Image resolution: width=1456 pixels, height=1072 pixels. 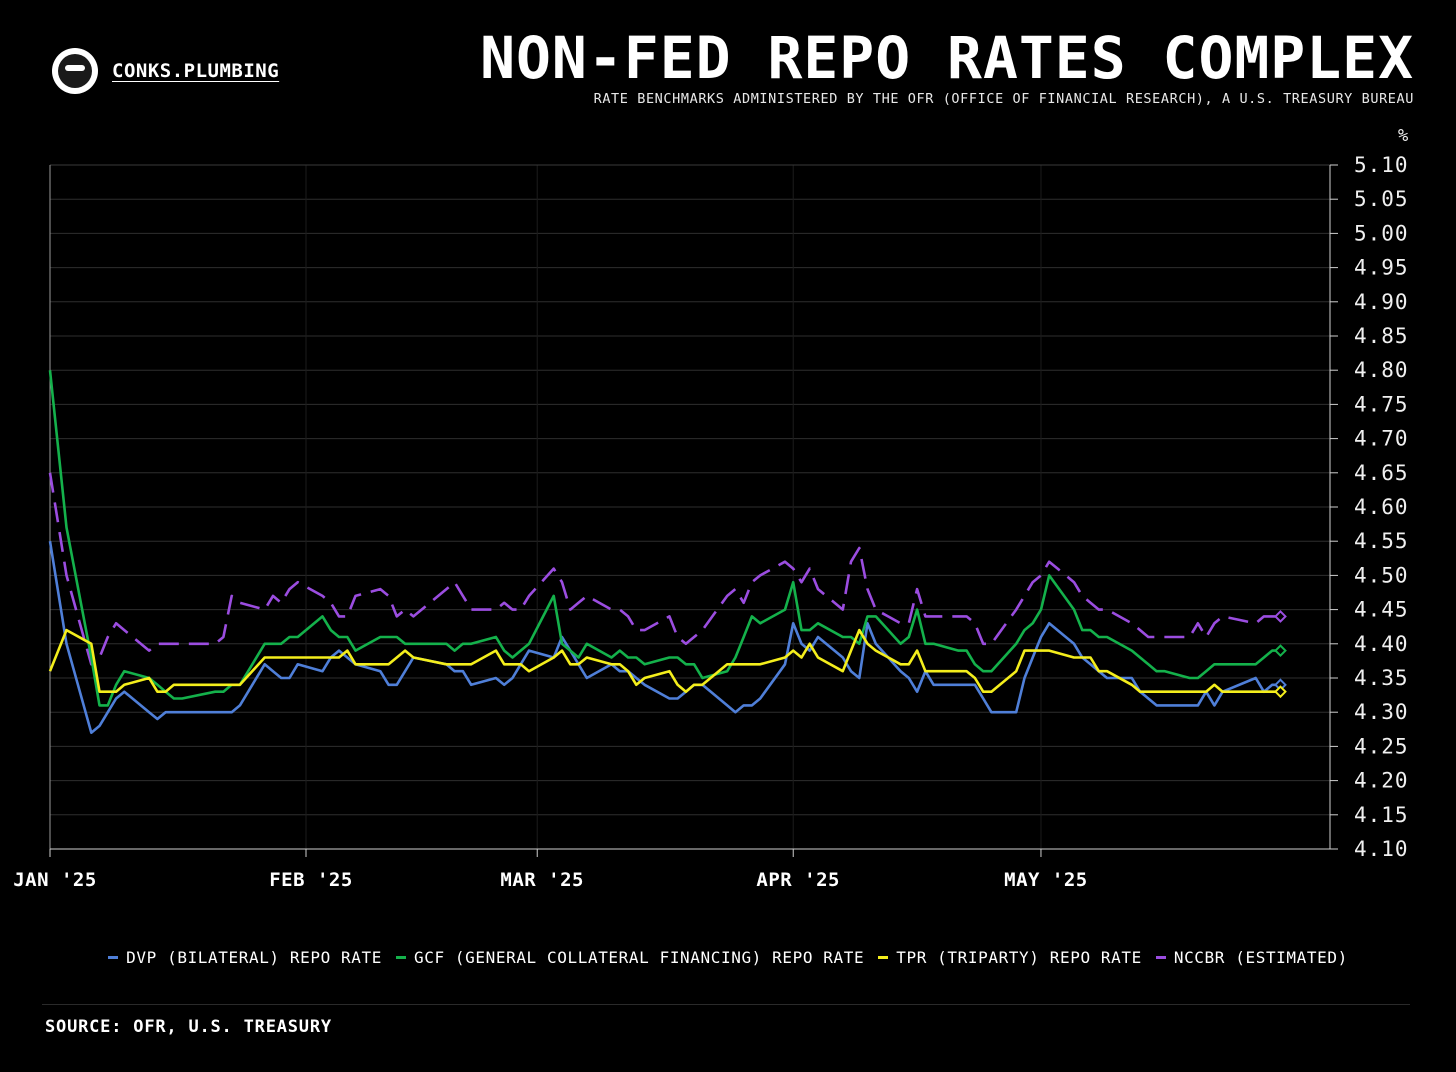 I want to click on x-tick-label: APR '25, so click(x=798, y=880).